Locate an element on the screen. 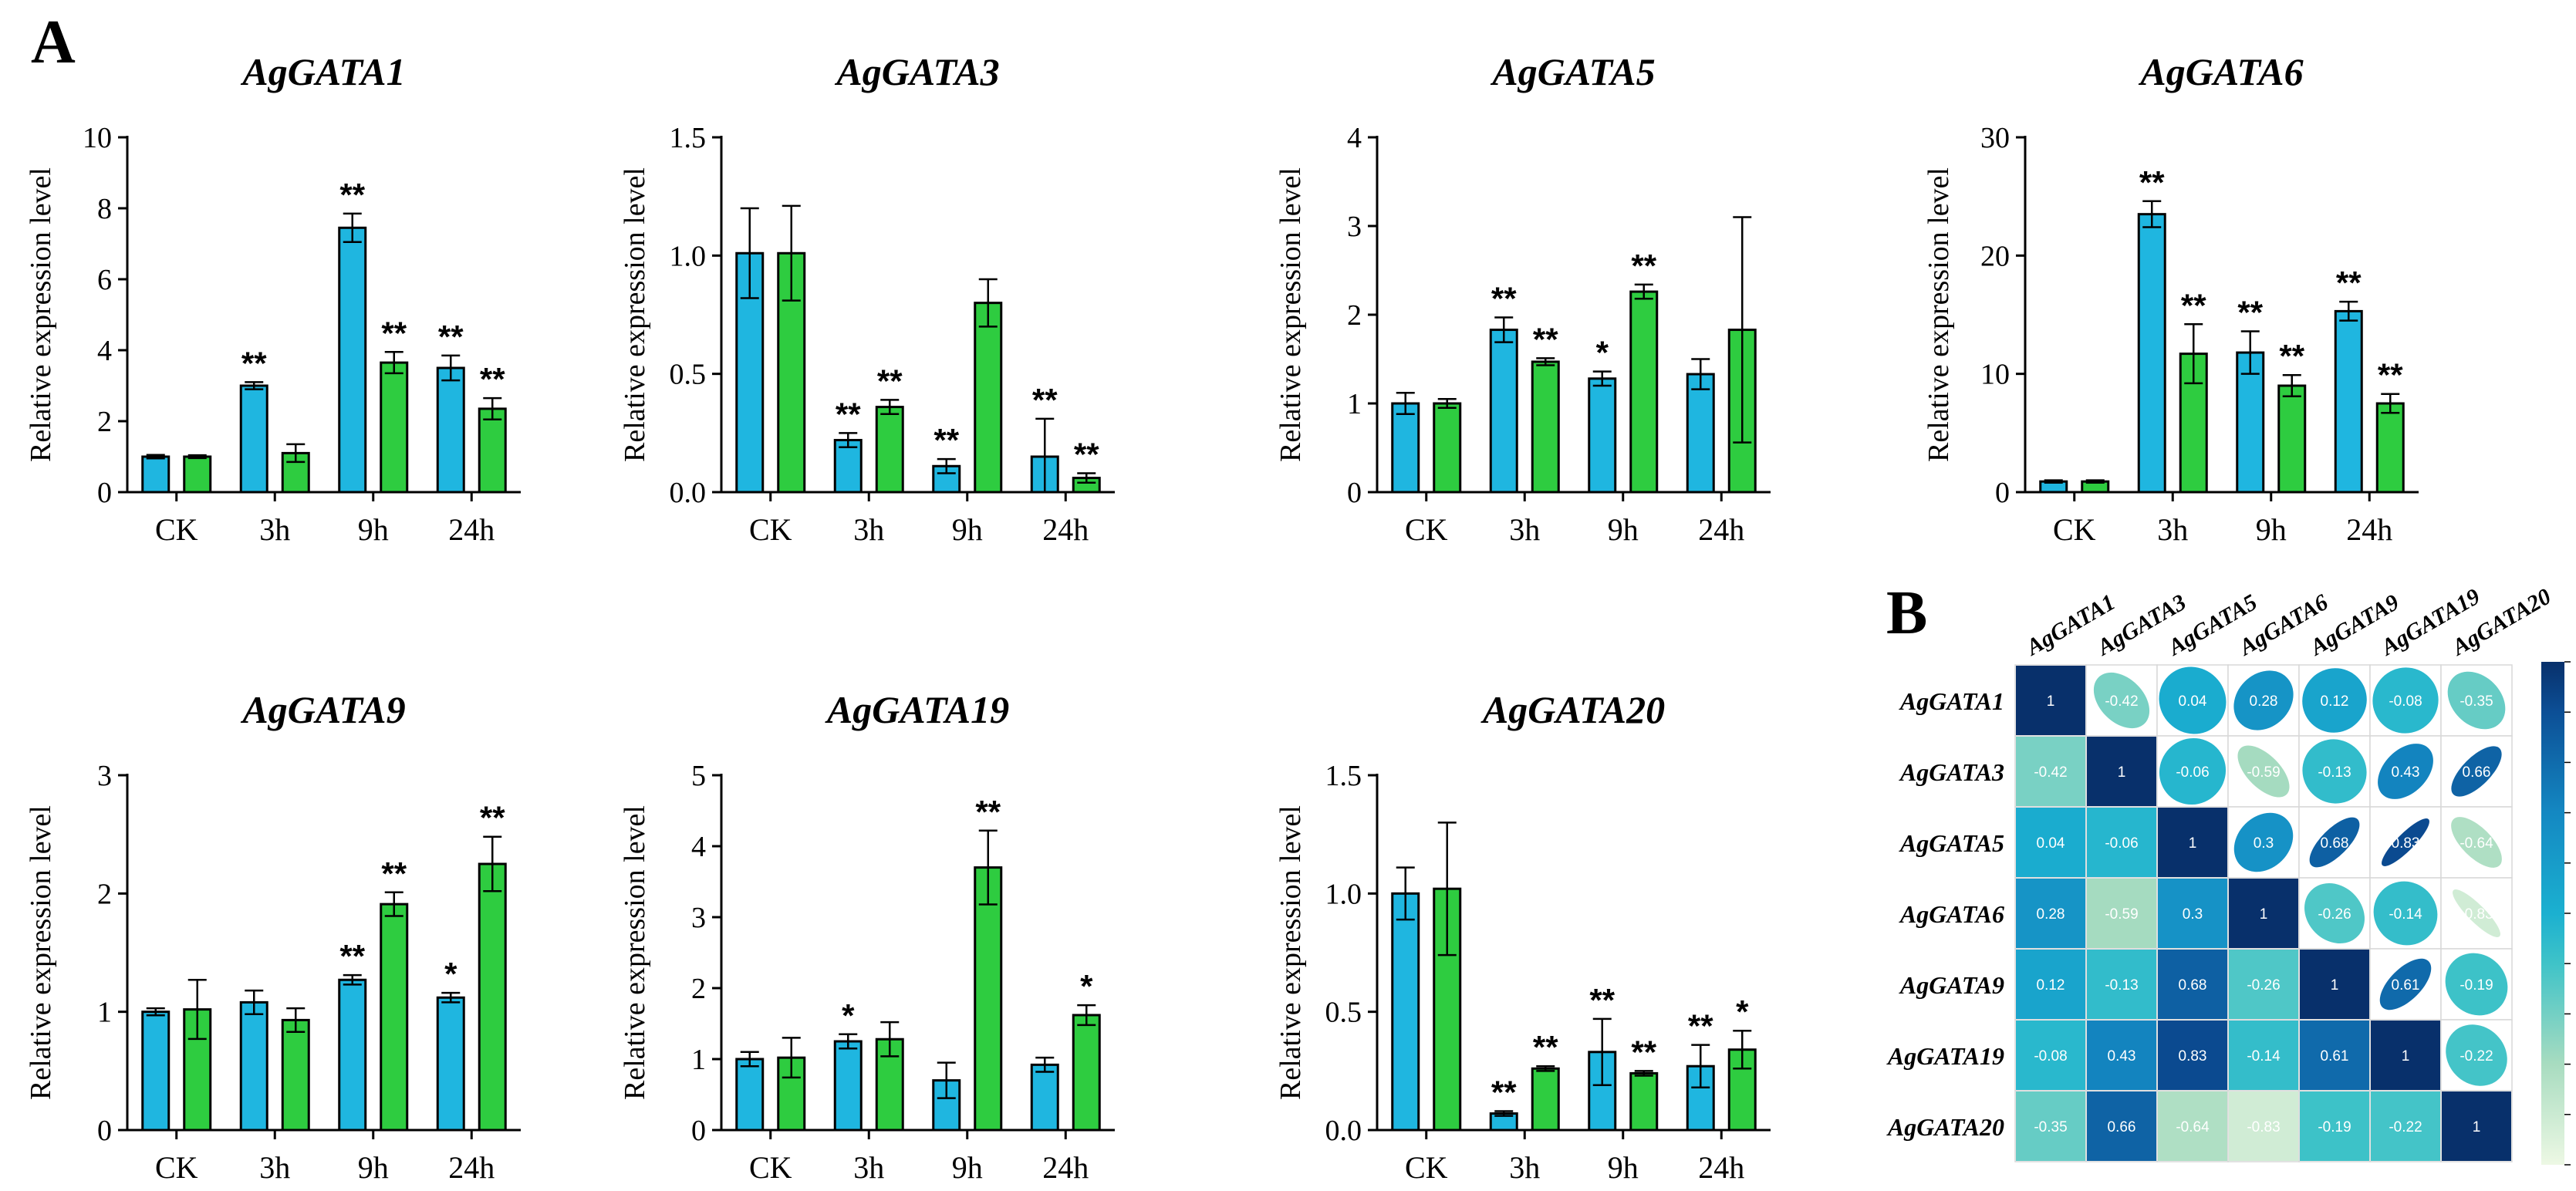 The width and height of the screenshot is (2576, 1191). heatmap-value: 0.61 is located at coordinates (2406, 986).